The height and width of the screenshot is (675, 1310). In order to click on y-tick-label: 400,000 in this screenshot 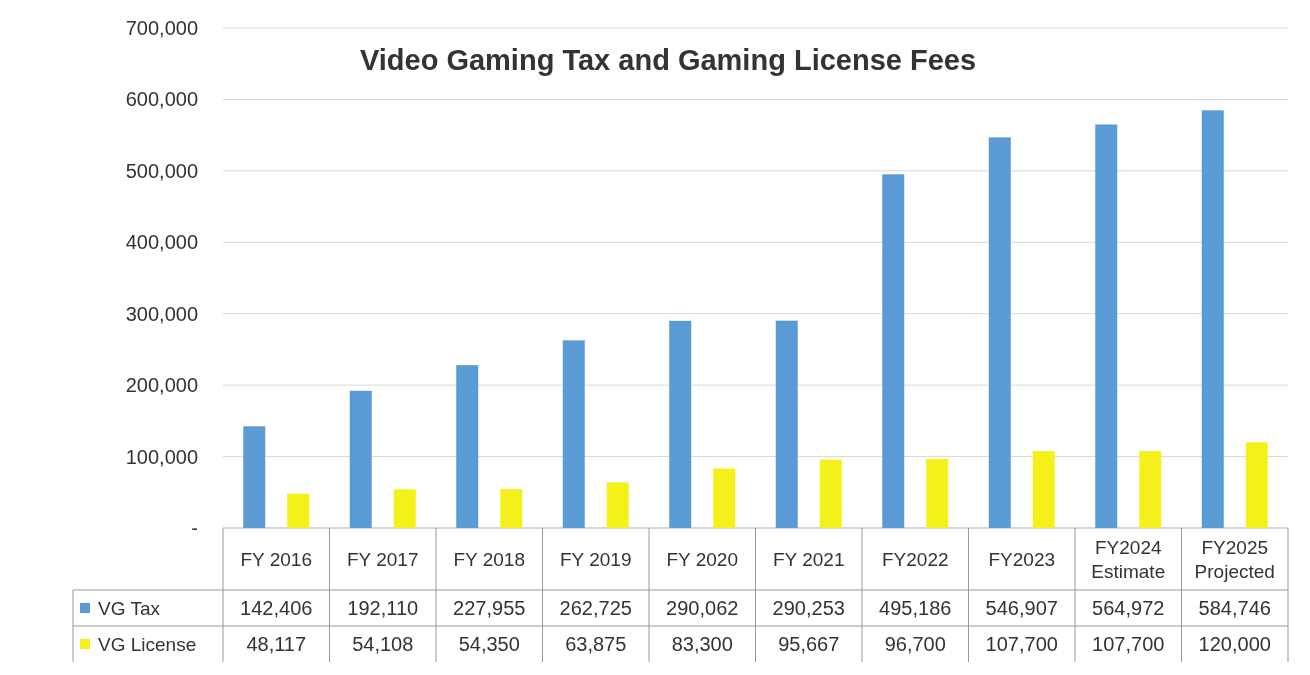, I will do `click(161, 242)`.